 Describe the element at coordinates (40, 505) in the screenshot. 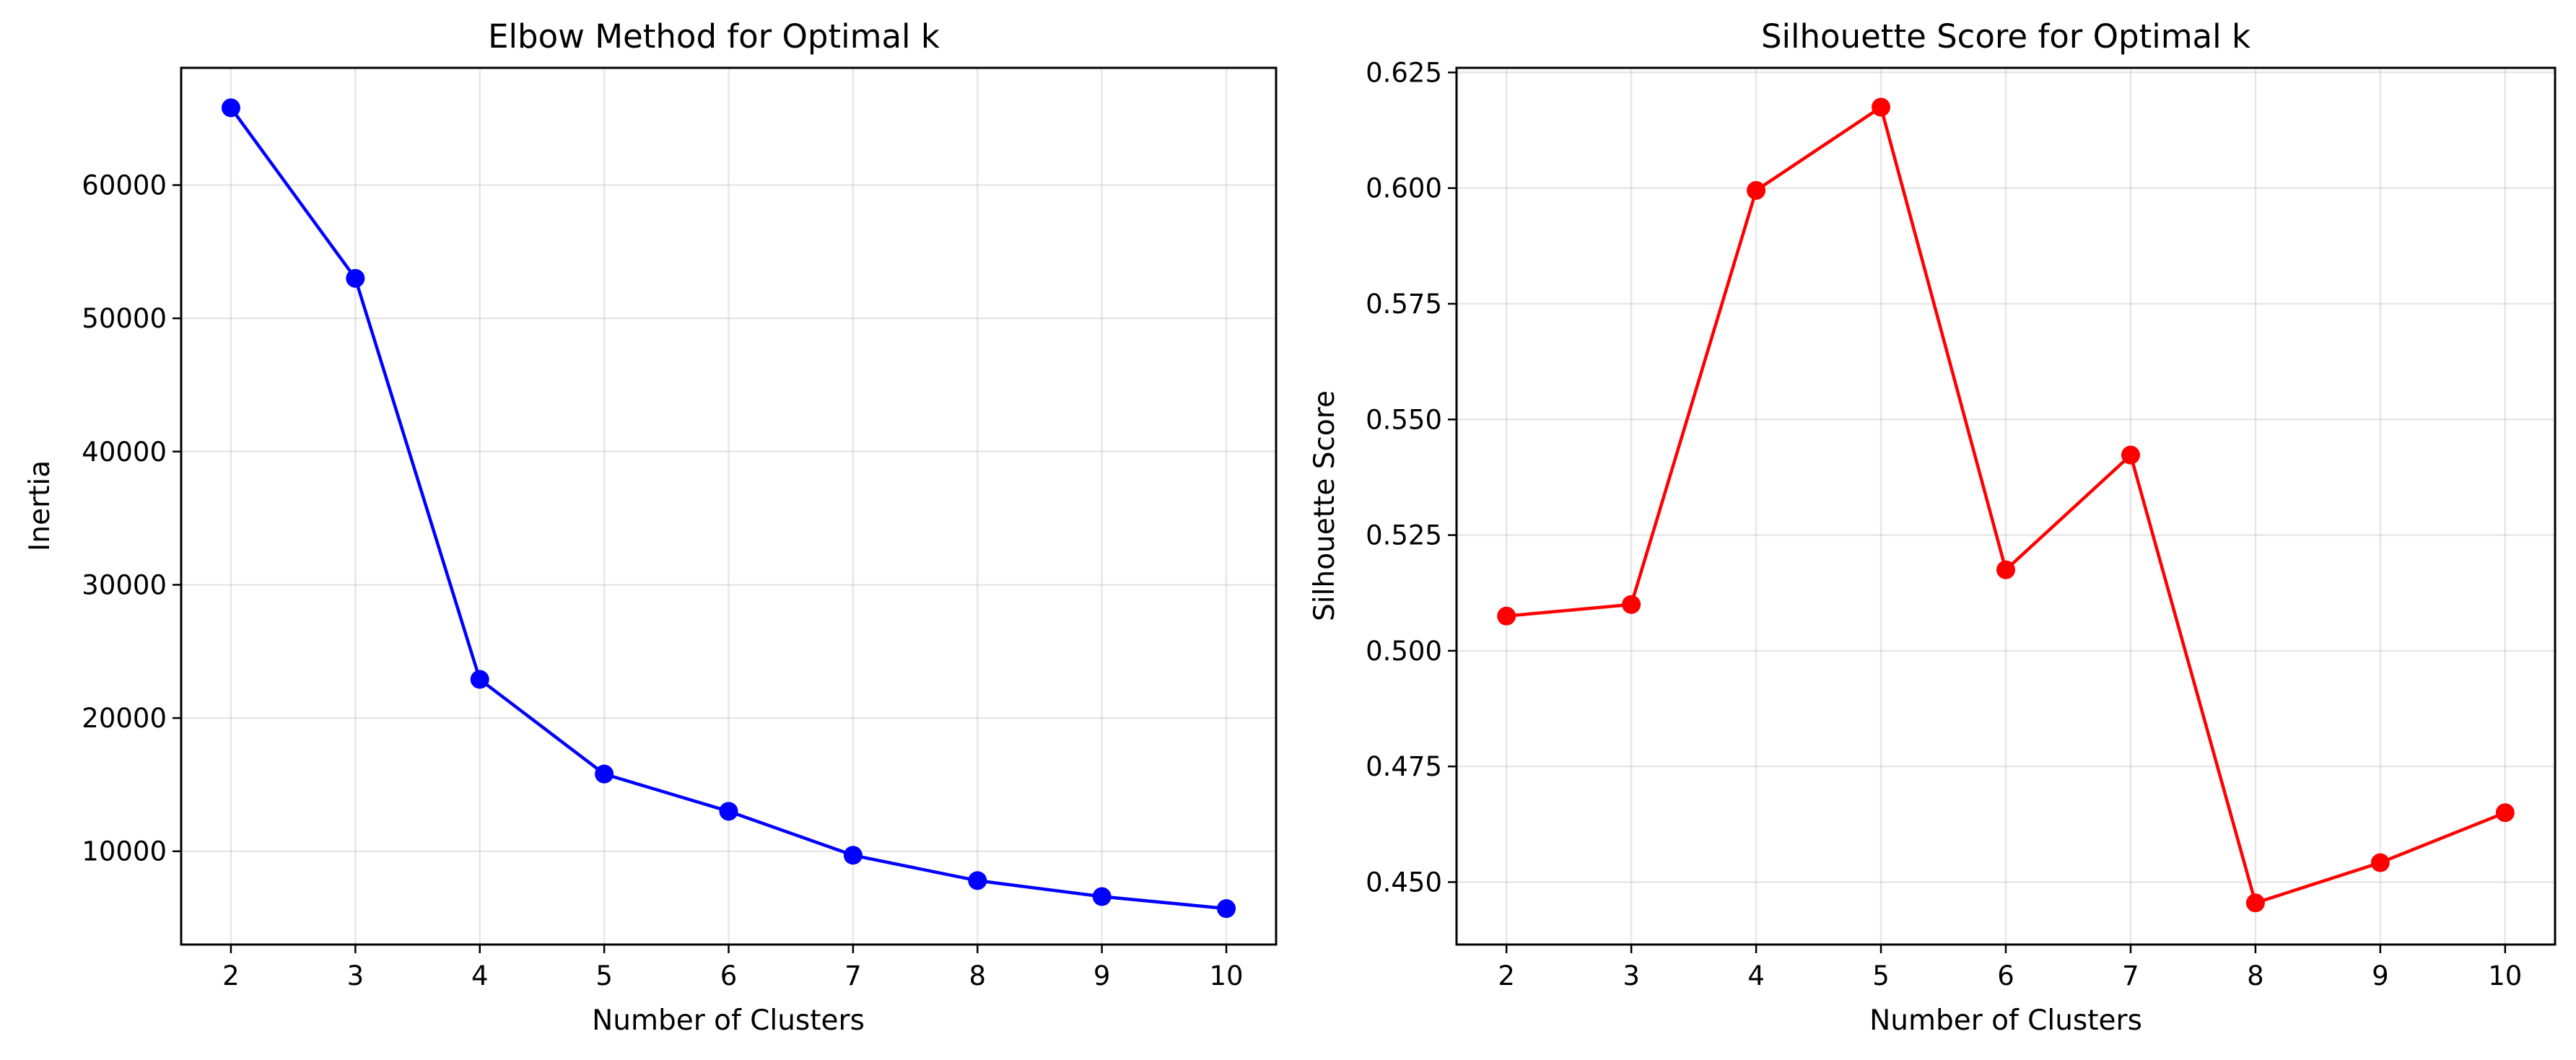

I see `elbow-chart-ylabel: Inertia` at that location.